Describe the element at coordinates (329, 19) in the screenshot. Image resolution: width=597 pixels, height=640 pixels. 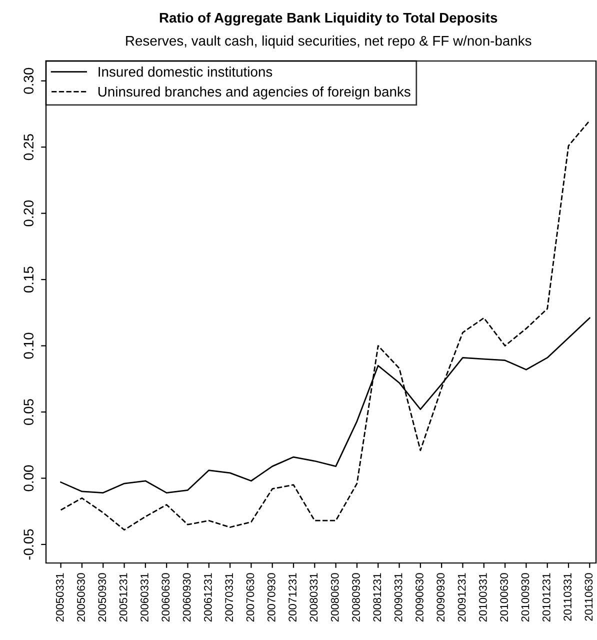
I see `chart-title: Ratio of Aggregate Bank Liquidity to Total Deposits` at that location.